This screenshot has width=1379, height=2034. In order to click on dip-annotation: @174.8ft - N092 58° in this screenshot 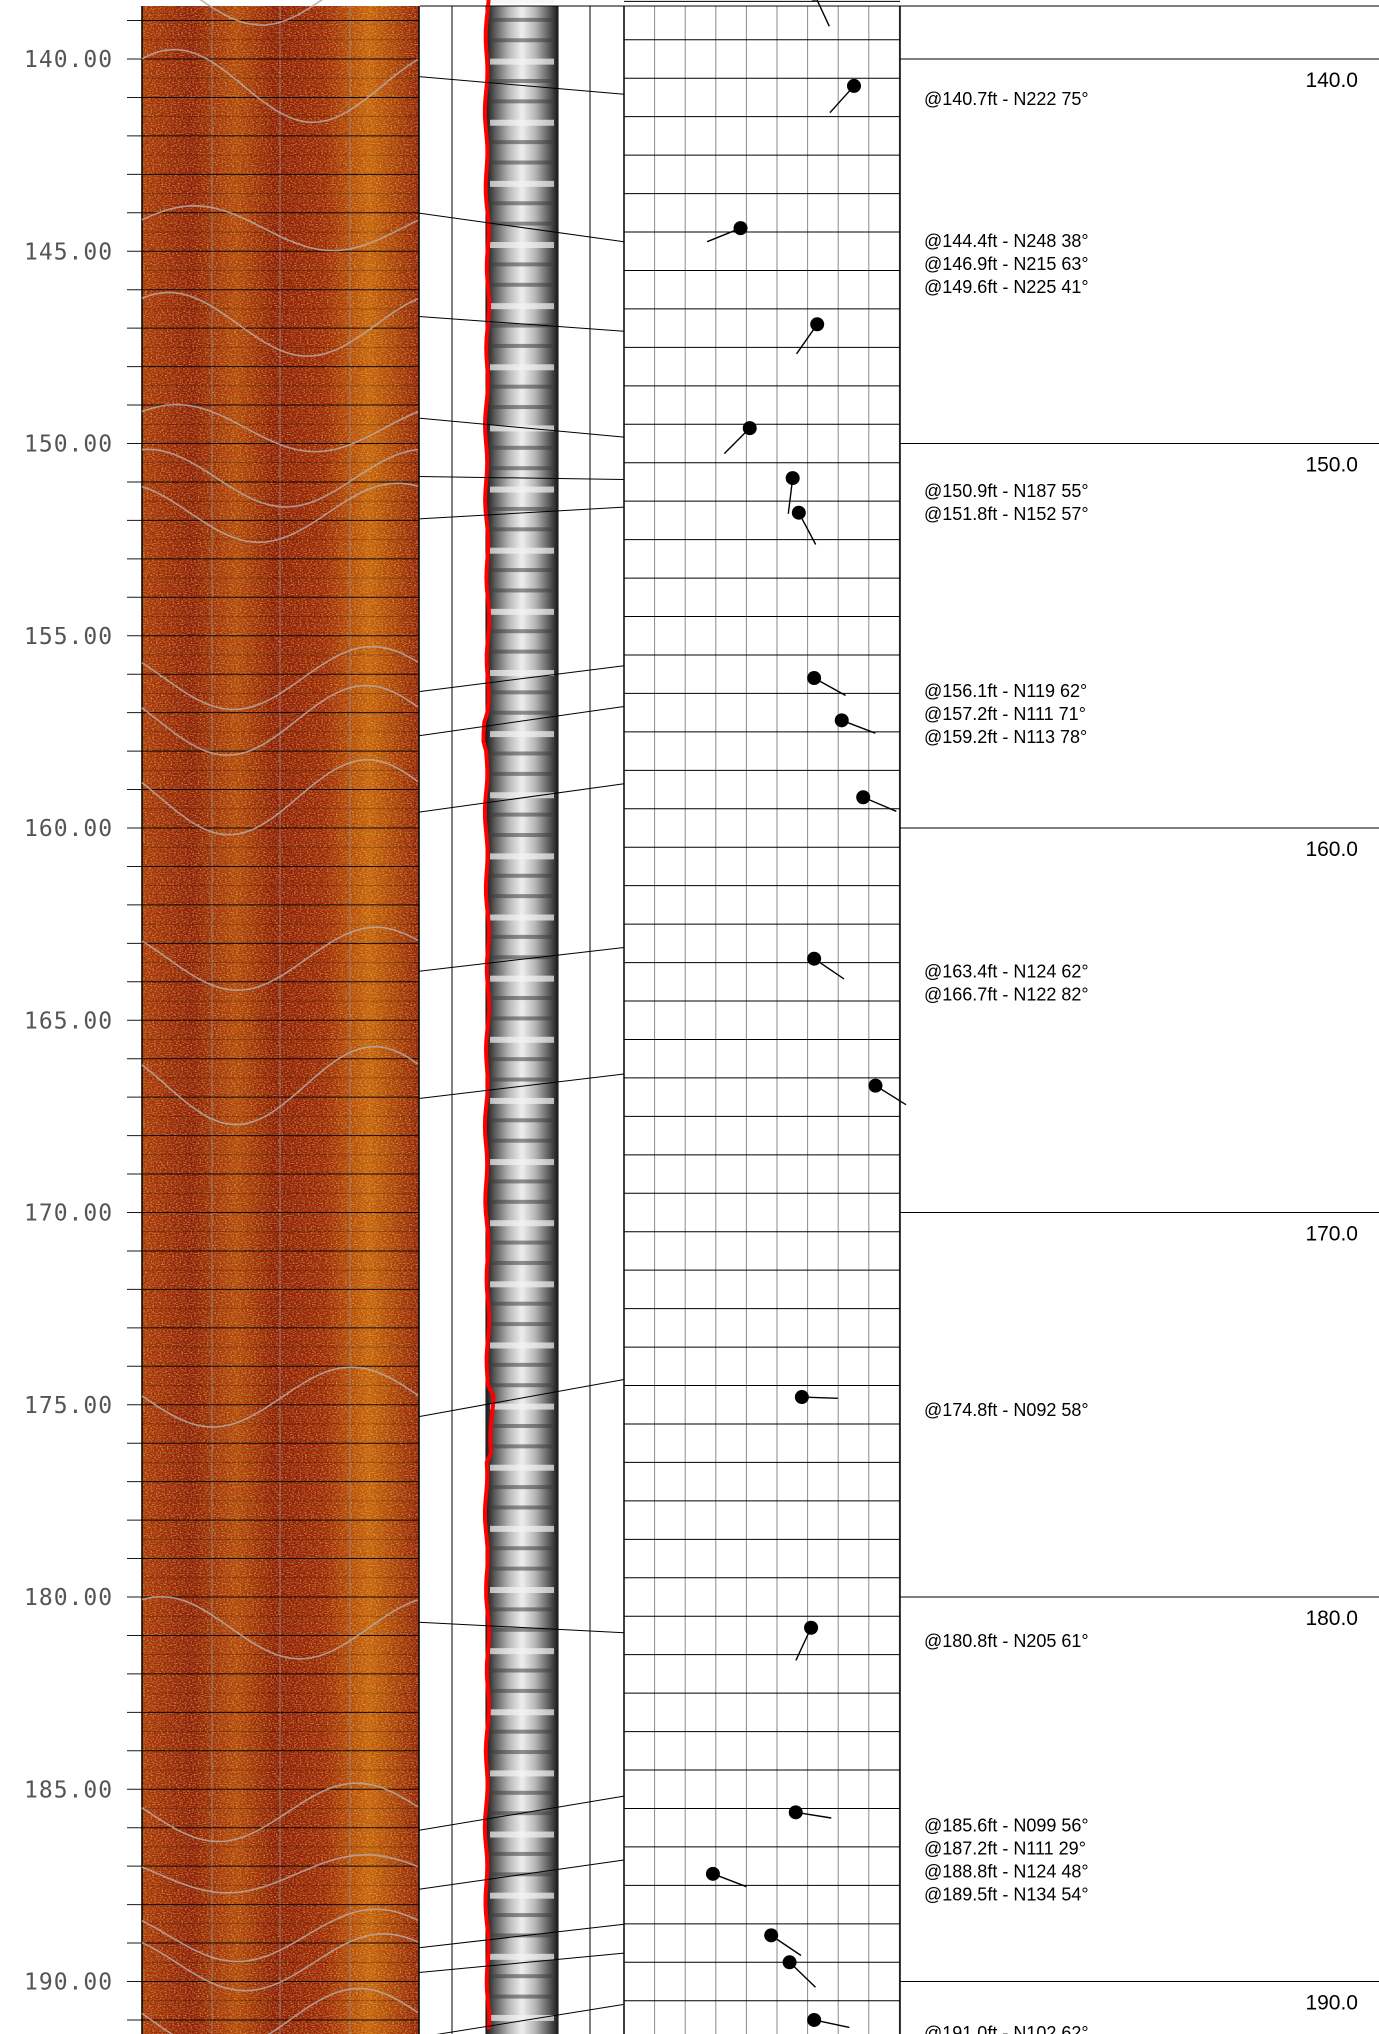, I will do `click(1006, 1410)`.